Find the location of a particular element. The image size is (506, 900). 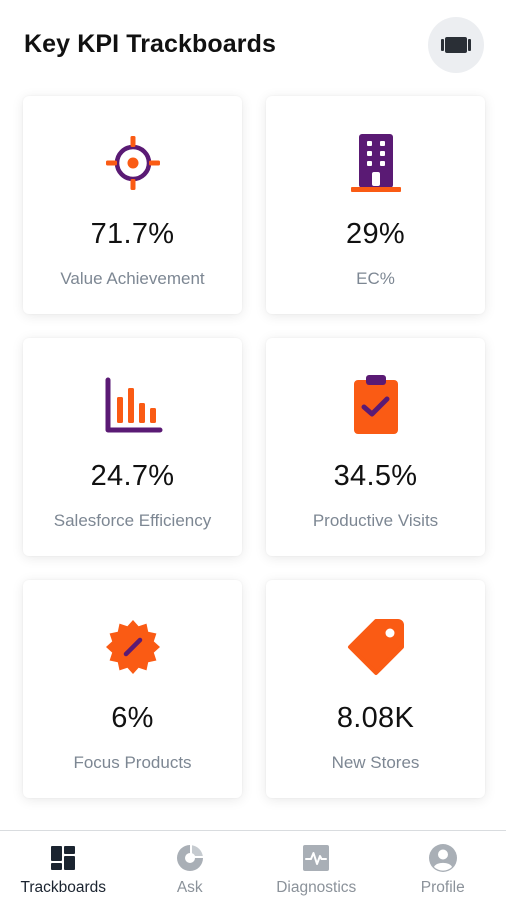

kpi-value: 6% is located at coordinates (132, 718).